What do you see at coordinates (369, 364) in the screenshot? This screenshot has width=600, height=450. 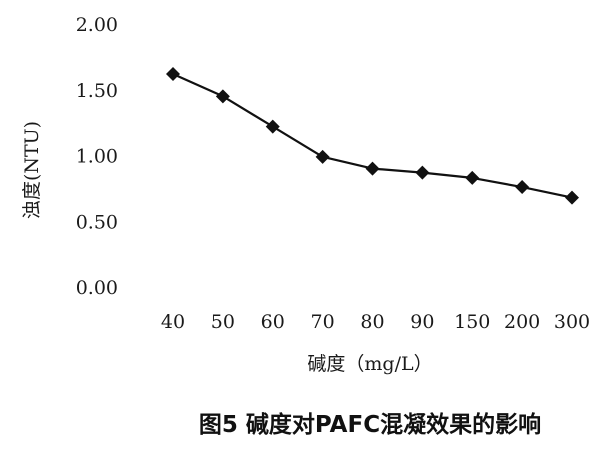 I see `x-axis-label: 碱度（mg/L）` at bounding box center [369, 364].